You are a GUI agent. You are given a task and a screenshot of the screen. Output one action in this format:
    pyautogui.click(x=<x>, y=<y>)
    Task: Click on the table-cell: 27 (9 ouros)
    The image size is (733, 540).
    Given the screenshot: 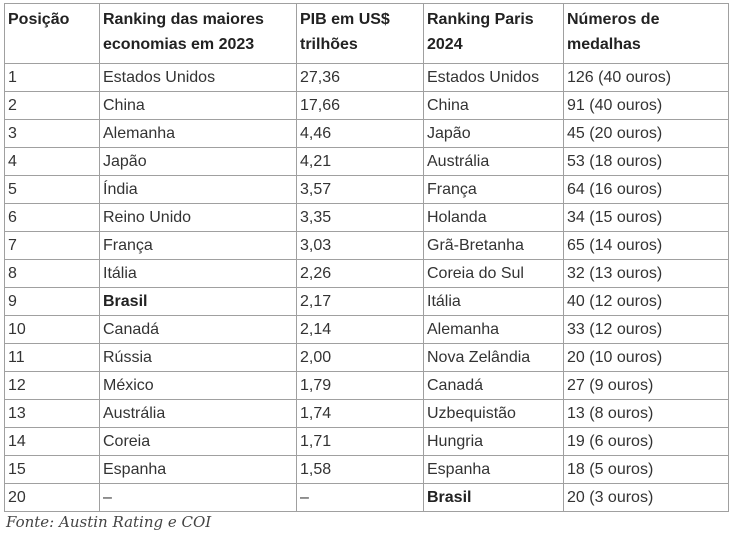 What is the action you would take?
    pyautogui.click(x=646, y=385)
    